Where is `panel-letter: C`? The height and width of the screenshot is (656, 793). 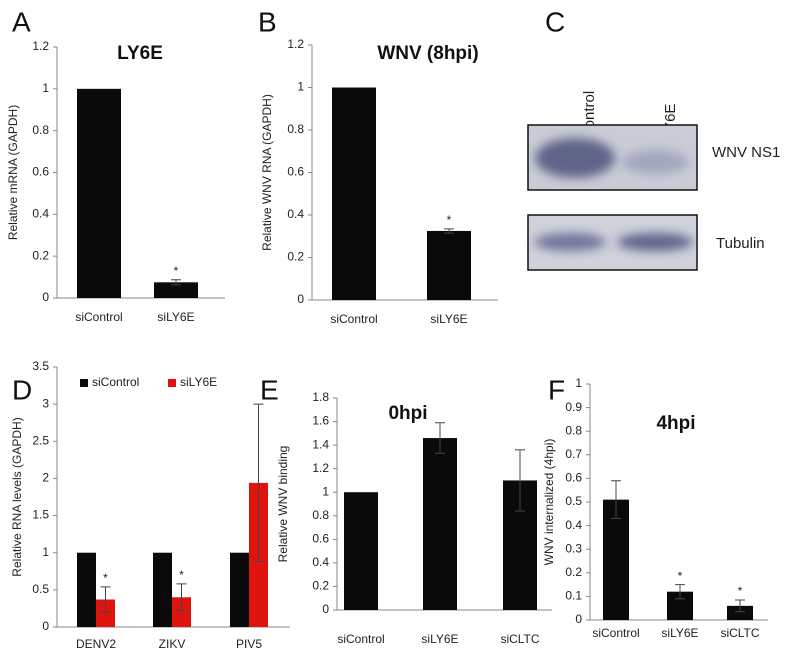
panel-letter: C is located at coordinates (555, 21).